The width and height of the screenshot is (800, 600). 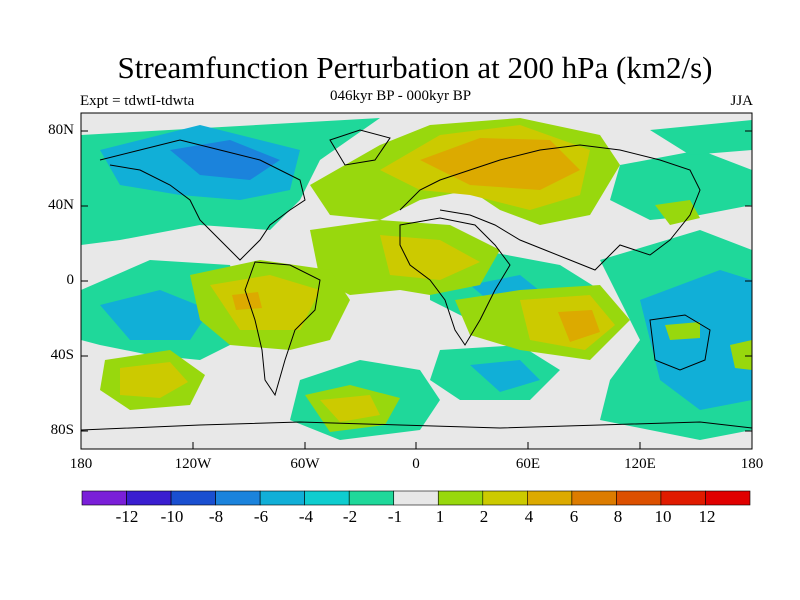 I want to click on contour-west-pacific-neg-inner, so click(x=696, y=340).